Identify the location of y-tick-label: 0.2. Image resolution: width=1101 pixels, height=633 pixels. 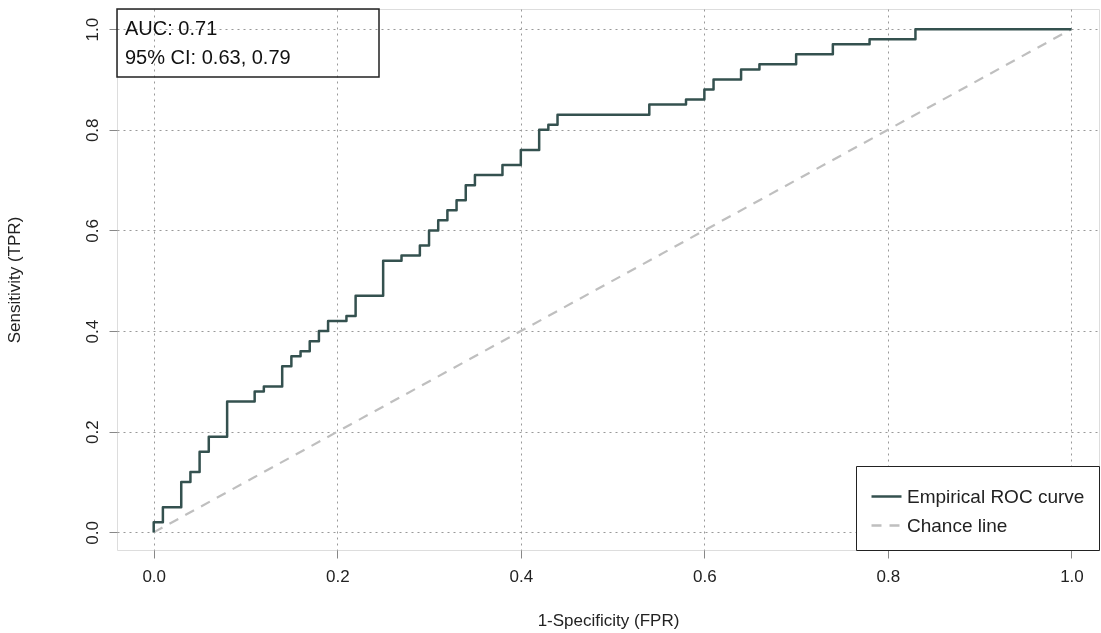
(92, 432).